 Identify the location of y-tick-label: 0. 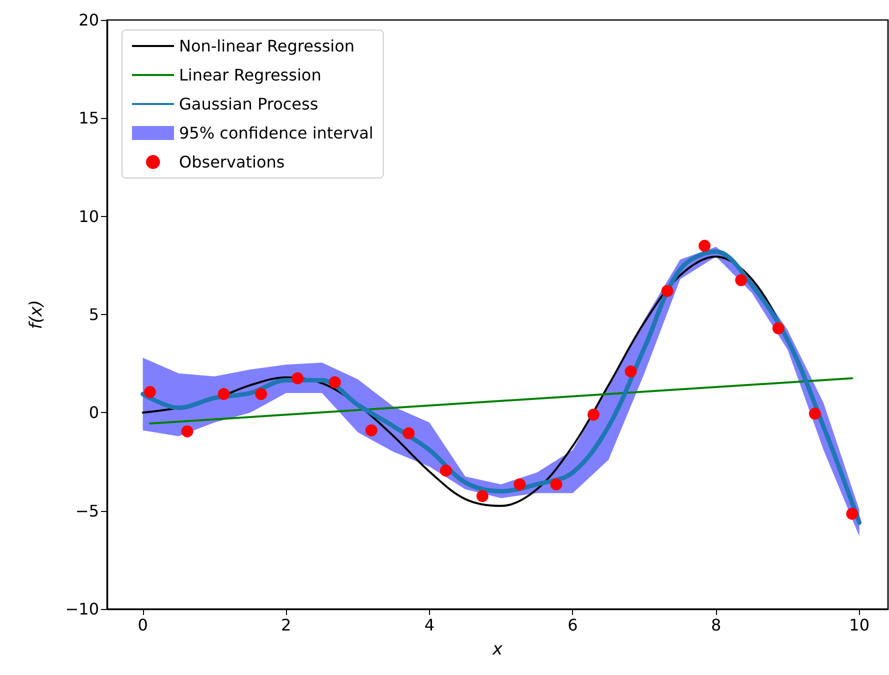
(93, 412).